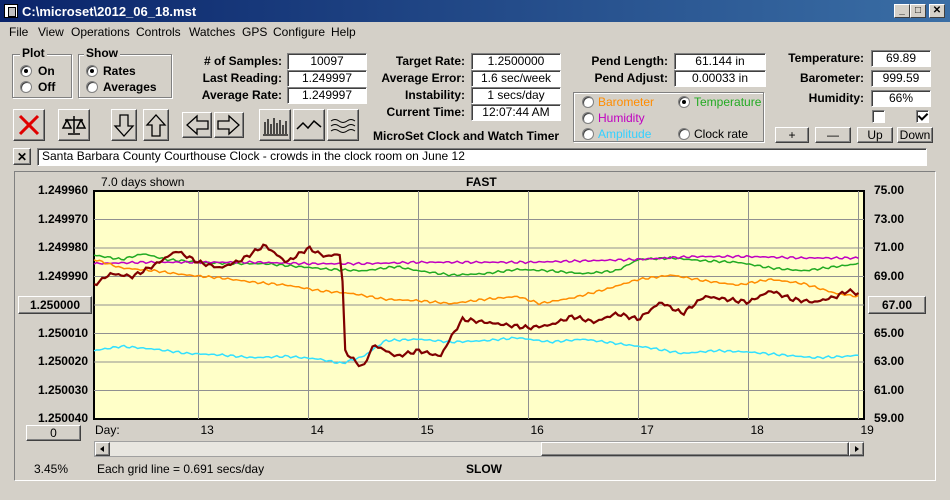 This screenshot has width=950, height=500. I want to click on grid-note-label: Each grid line = 0.691 secs/day, so click(181, 469).